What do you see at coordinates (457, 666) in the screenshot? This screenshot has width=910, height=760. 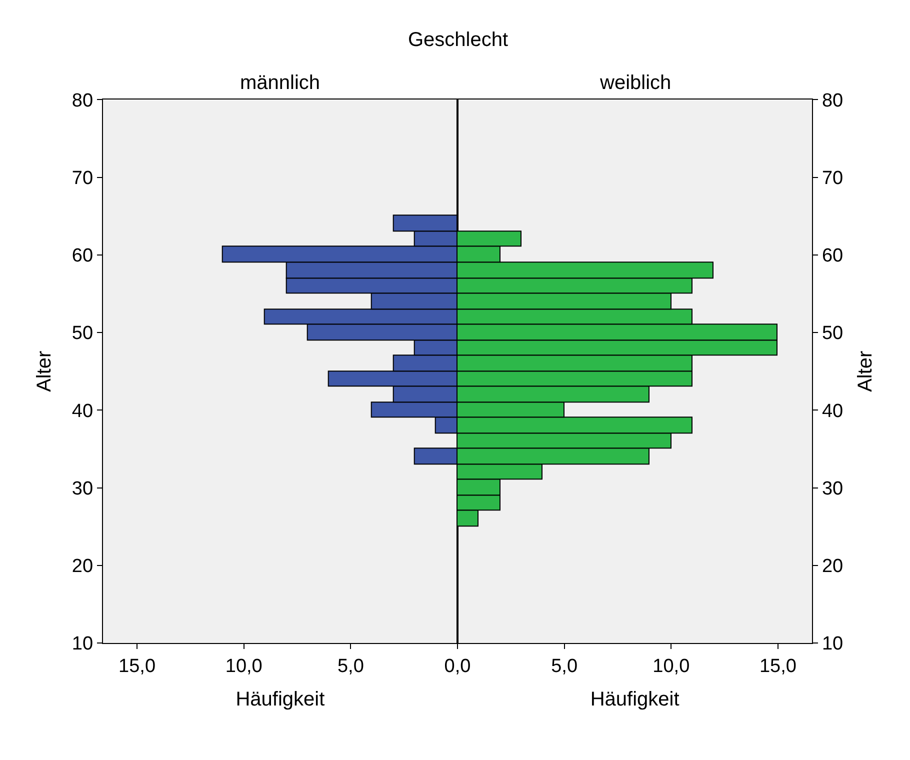 I see `x-tick-label: 0,0` at bounding box center [457, 666].